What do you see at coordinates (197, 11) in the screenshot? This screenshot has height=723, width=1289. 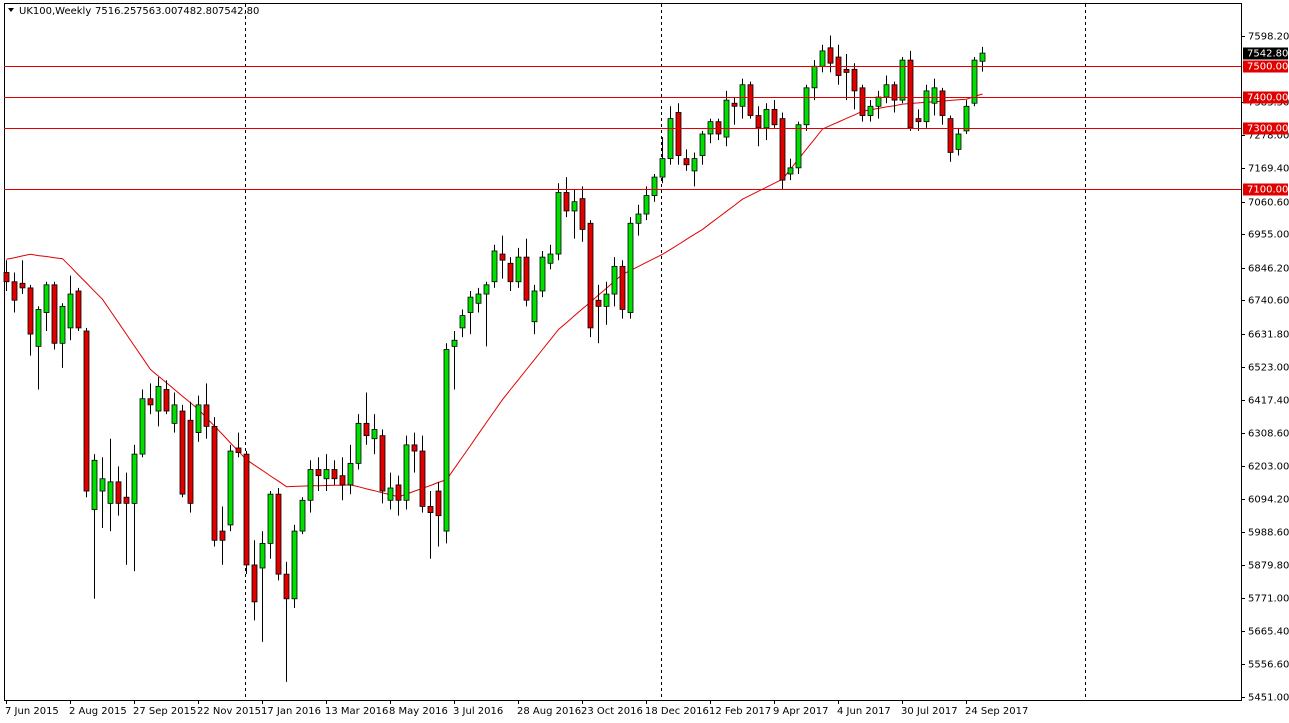 I see `header-value: 7482.80` at bounding box center [197, 11].